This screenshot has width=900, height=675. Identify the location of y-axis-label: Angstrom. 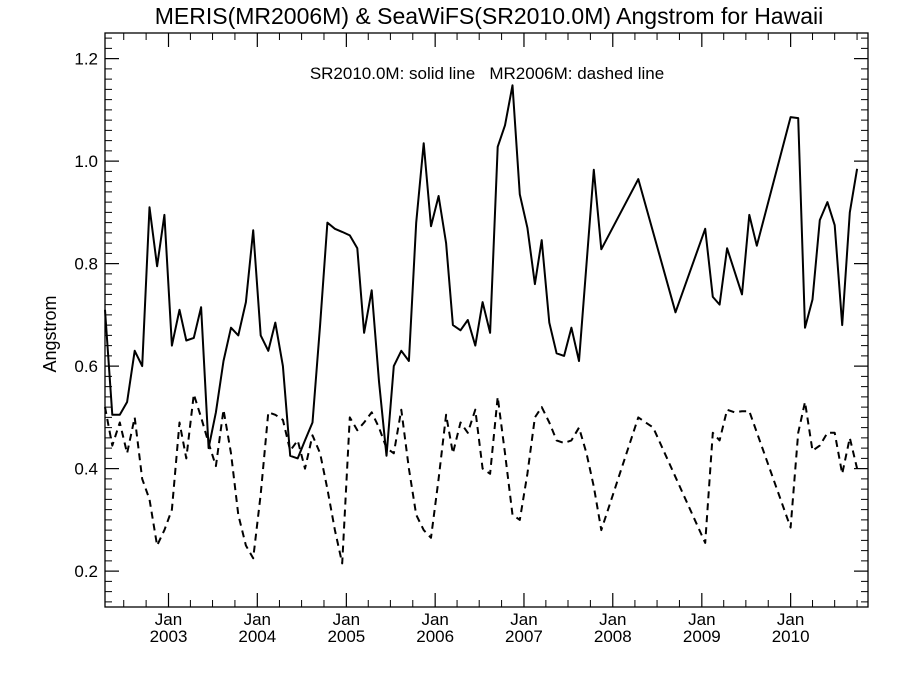
(50, 333).